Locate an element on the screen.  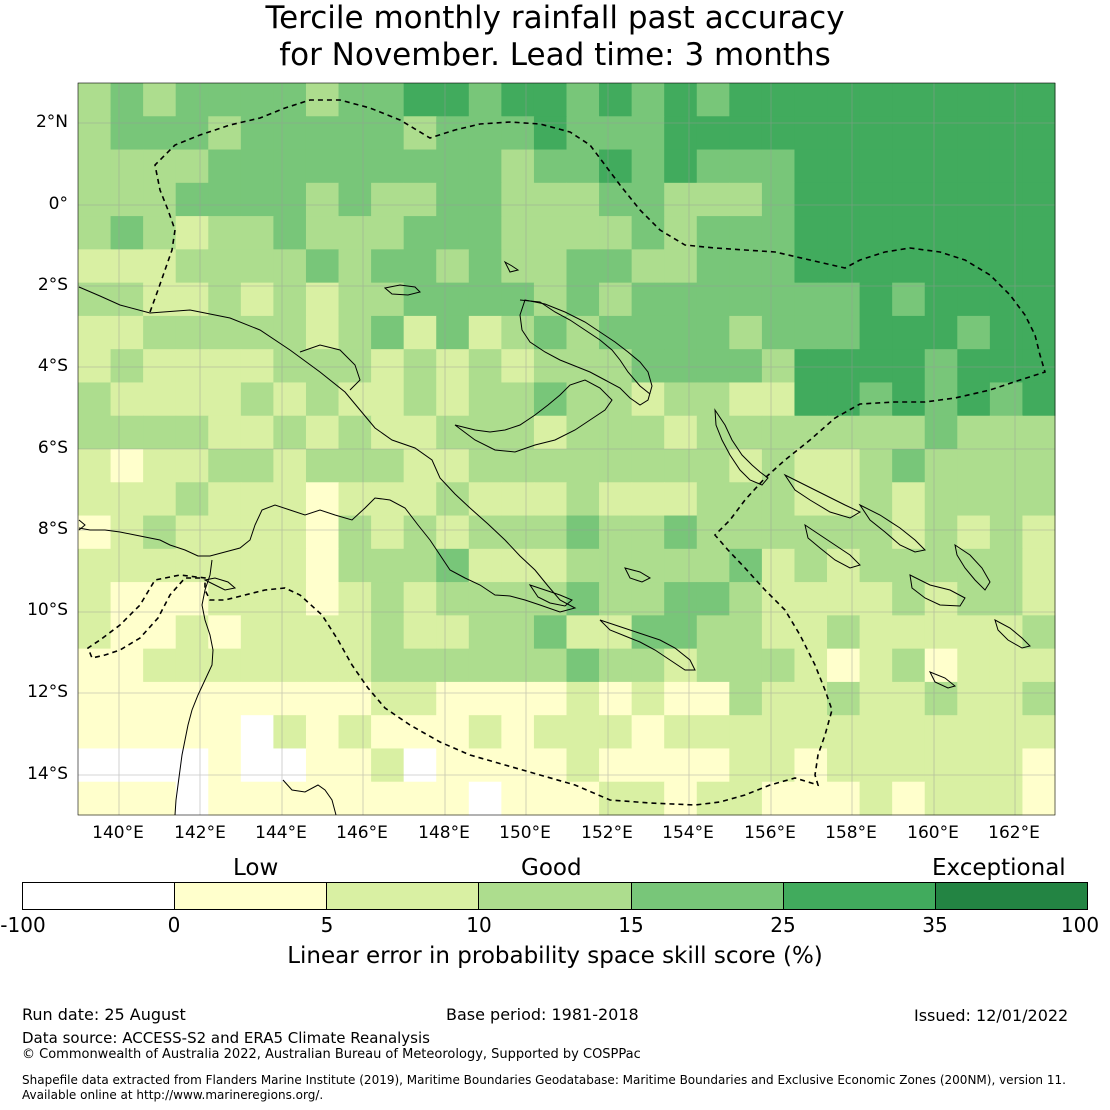
lon-label-150e: 150°E is located at coordinates (525, 833).